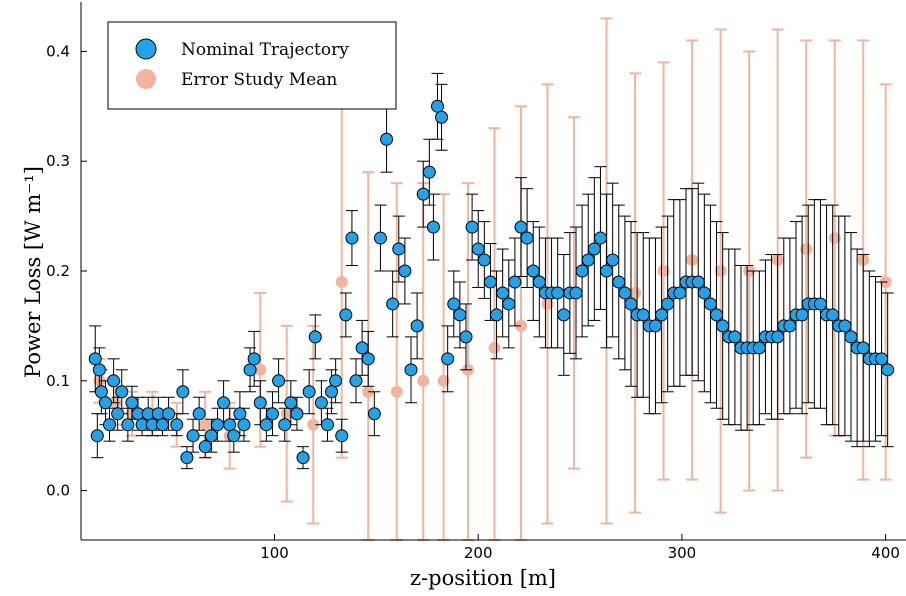 The image size is (906, 596). I want to click on legend-marker-nominal, so click(146, 49).